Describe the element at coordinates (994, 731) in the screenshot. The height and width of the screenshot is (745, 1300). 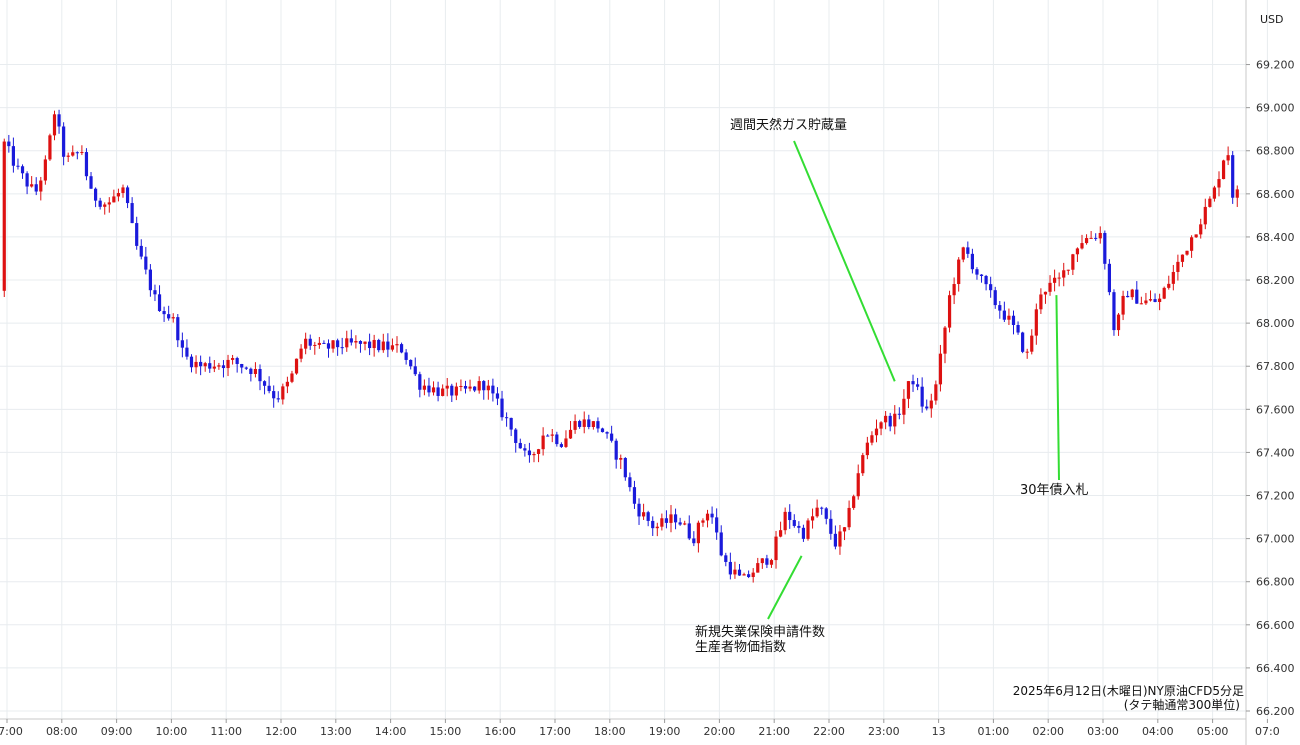
I see `x-tick-label: 01:00` at that location.